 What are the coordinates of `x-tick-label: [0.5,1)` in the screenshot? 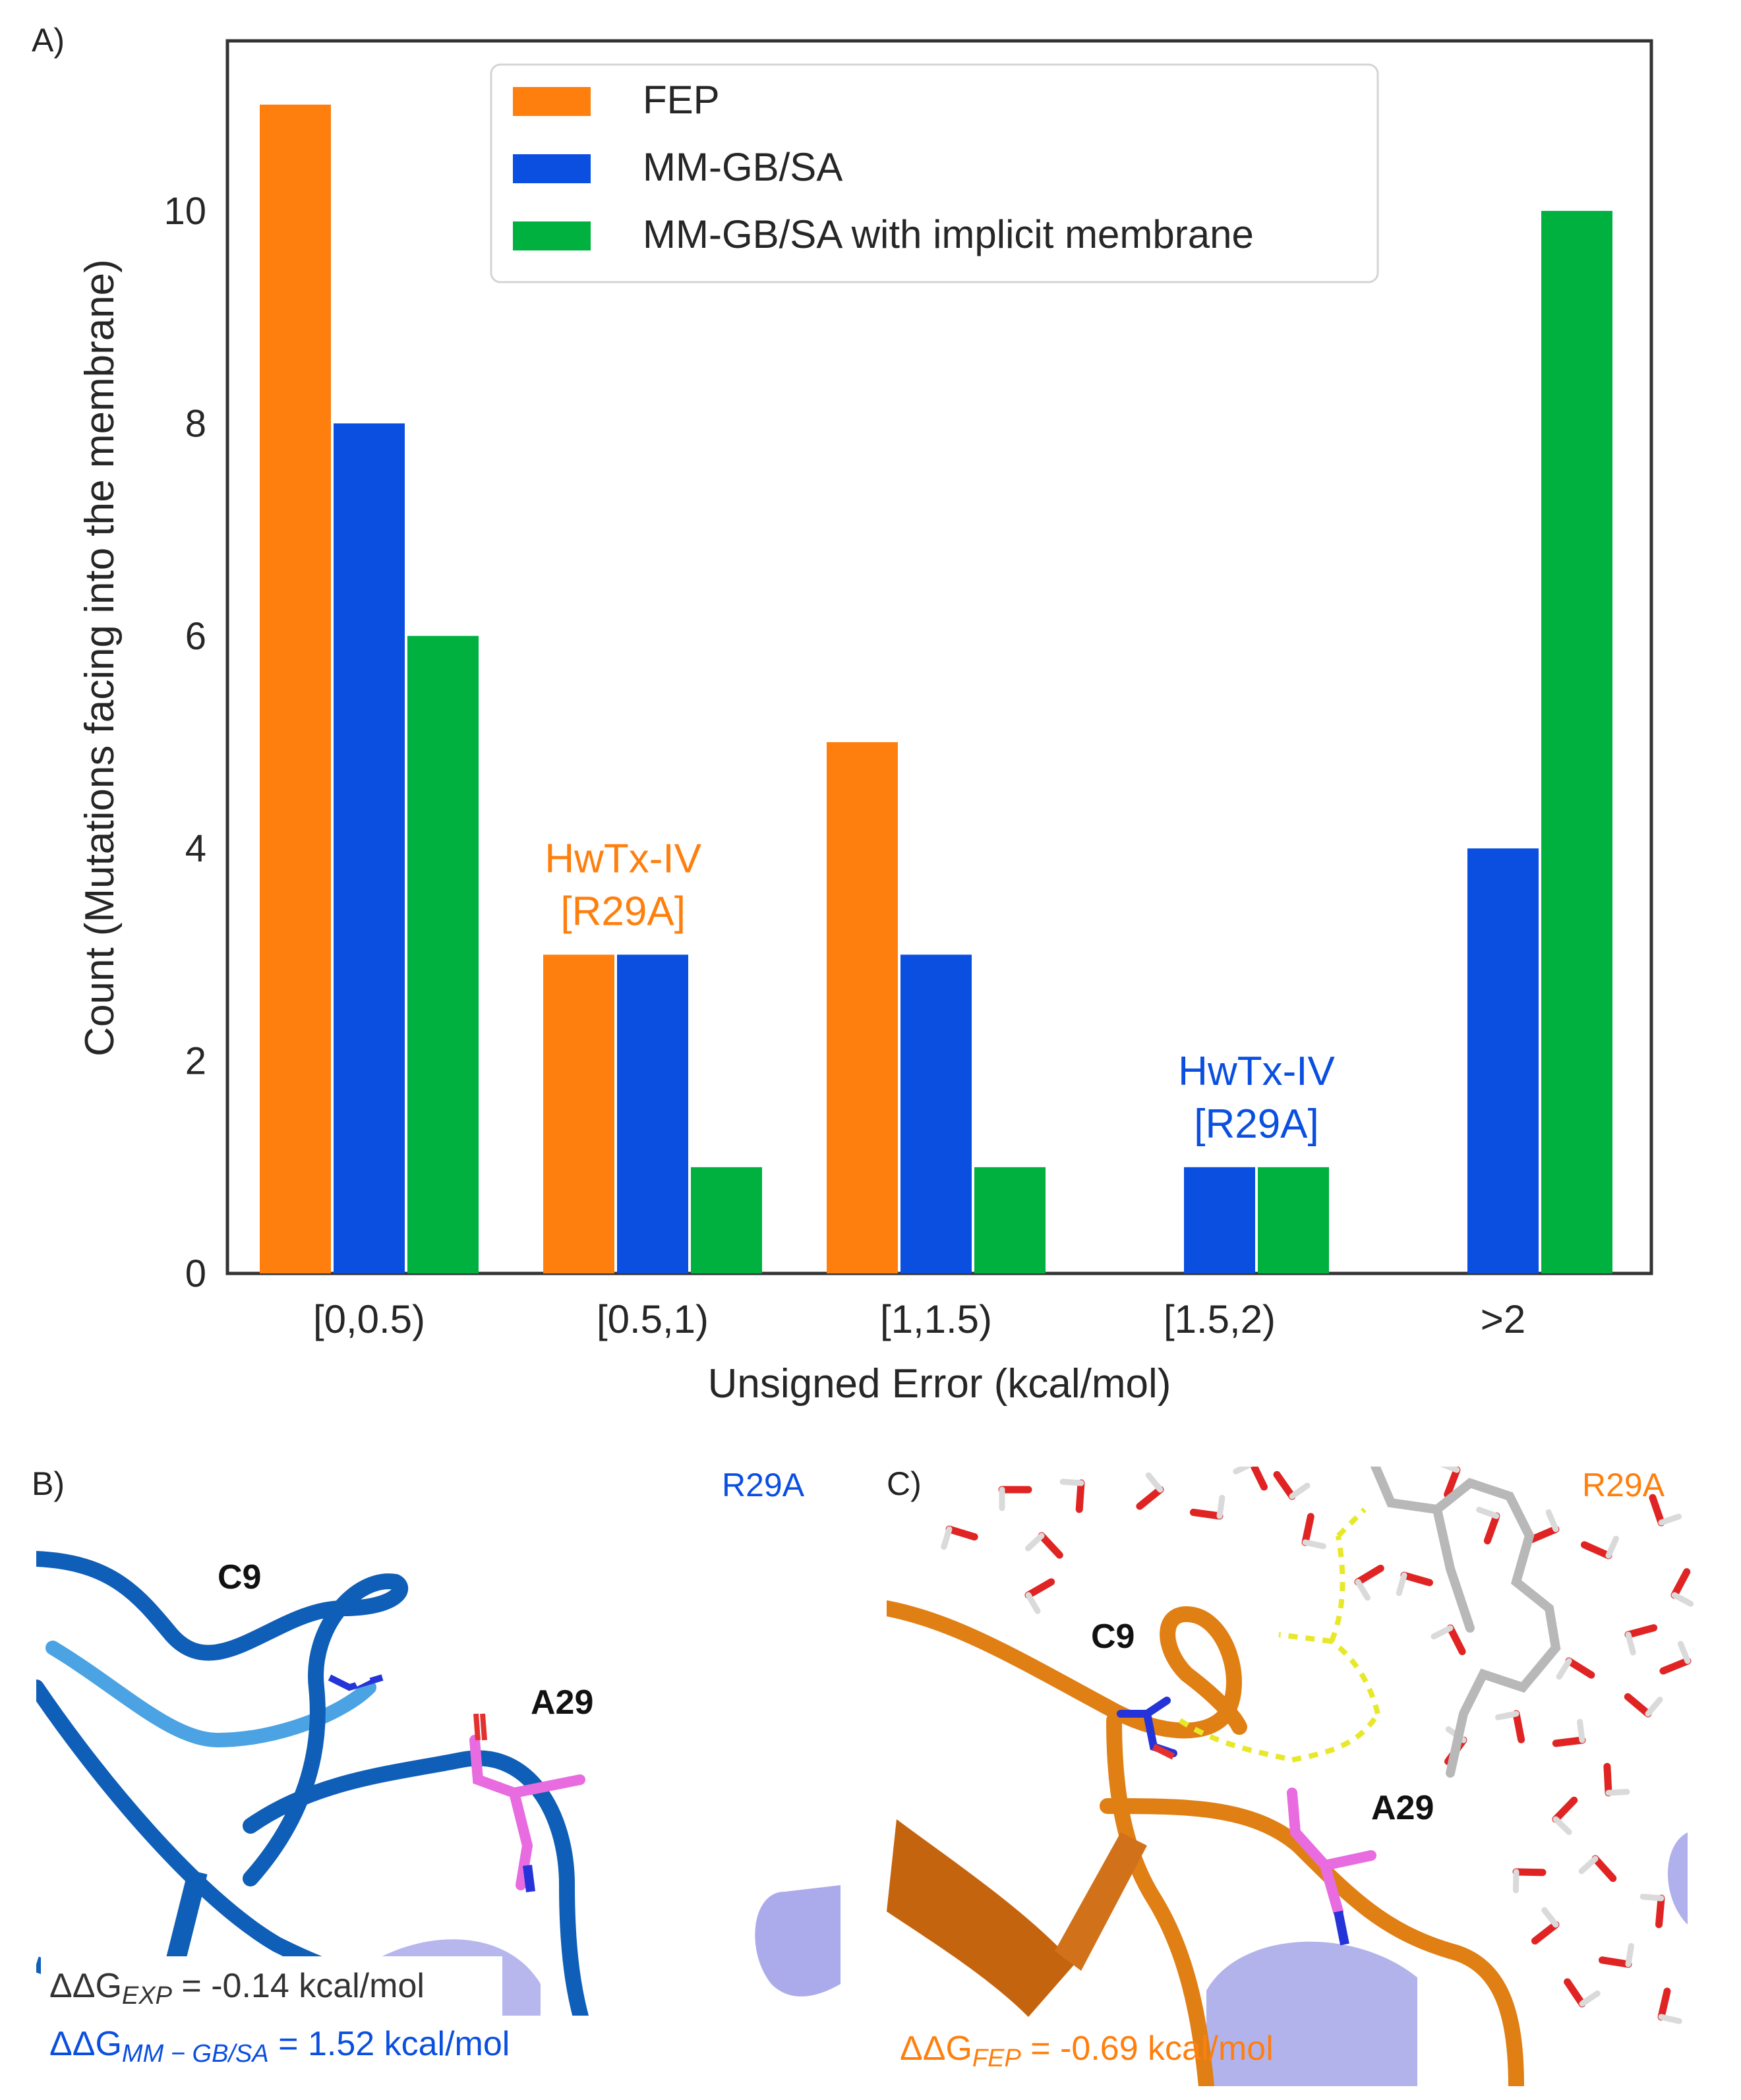 It's located at (653, 1319).